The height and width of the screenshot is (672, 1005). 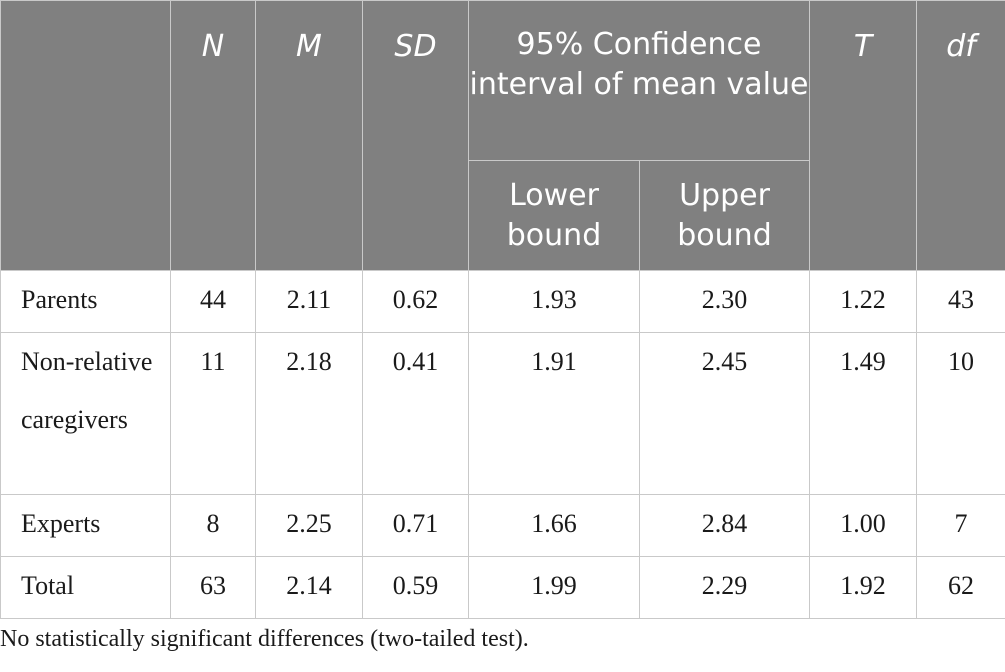 What do you see at coordinates (724, 301) in the screenshot?
I see `cell-upper-bound: 2.30` at bounding box center [724, 301].